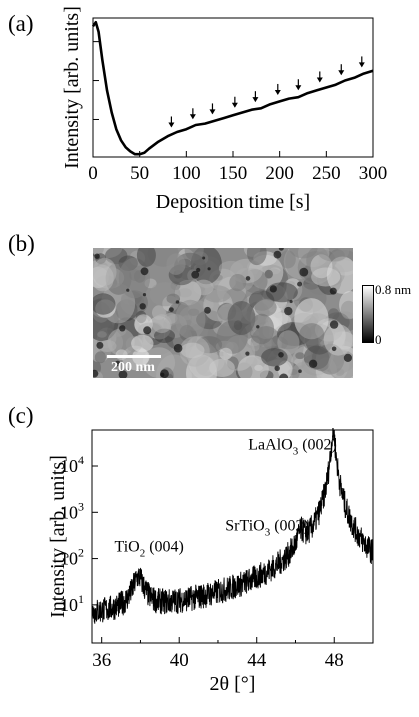 The height and width of the screenshot is (717, 419). I want to click on x-tick-label-c: 36, so click(101, 660).